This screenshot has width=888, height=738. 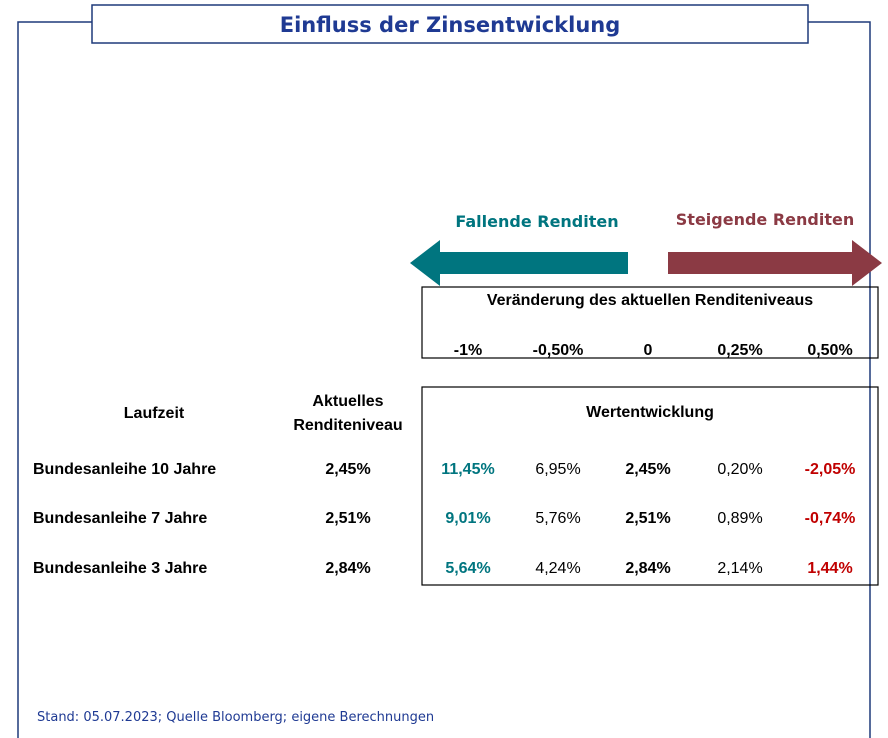 I want to click on falling-arrow, so click(x=519, y=263).